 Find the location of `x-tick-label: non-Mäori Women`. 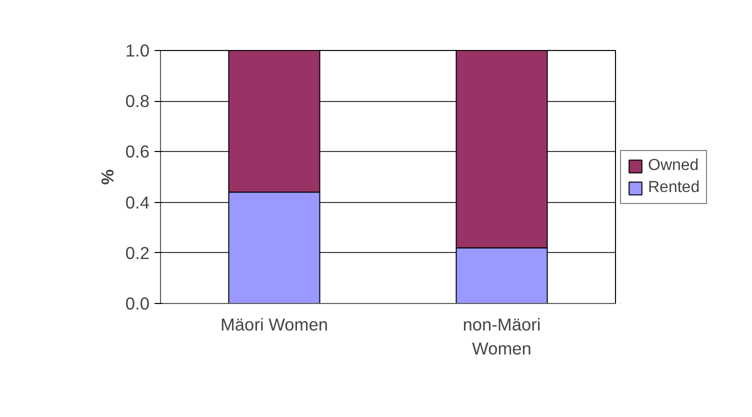

x-tick-label: non-Mäori Women is located at coordinates (501, 336).